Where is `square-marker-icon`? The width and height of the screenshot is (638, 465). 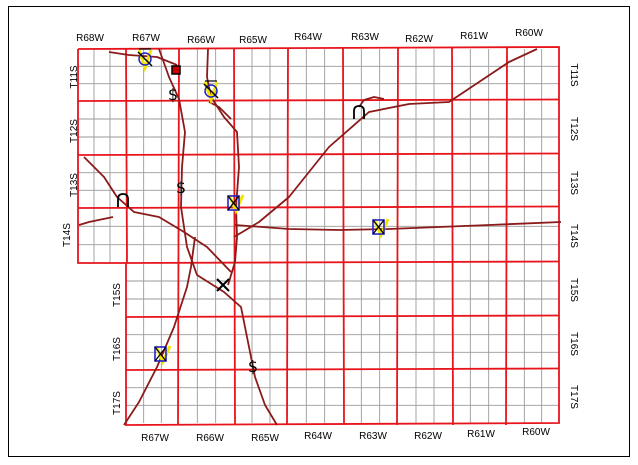
square-marker-icon is located at coordinates (176, 70).